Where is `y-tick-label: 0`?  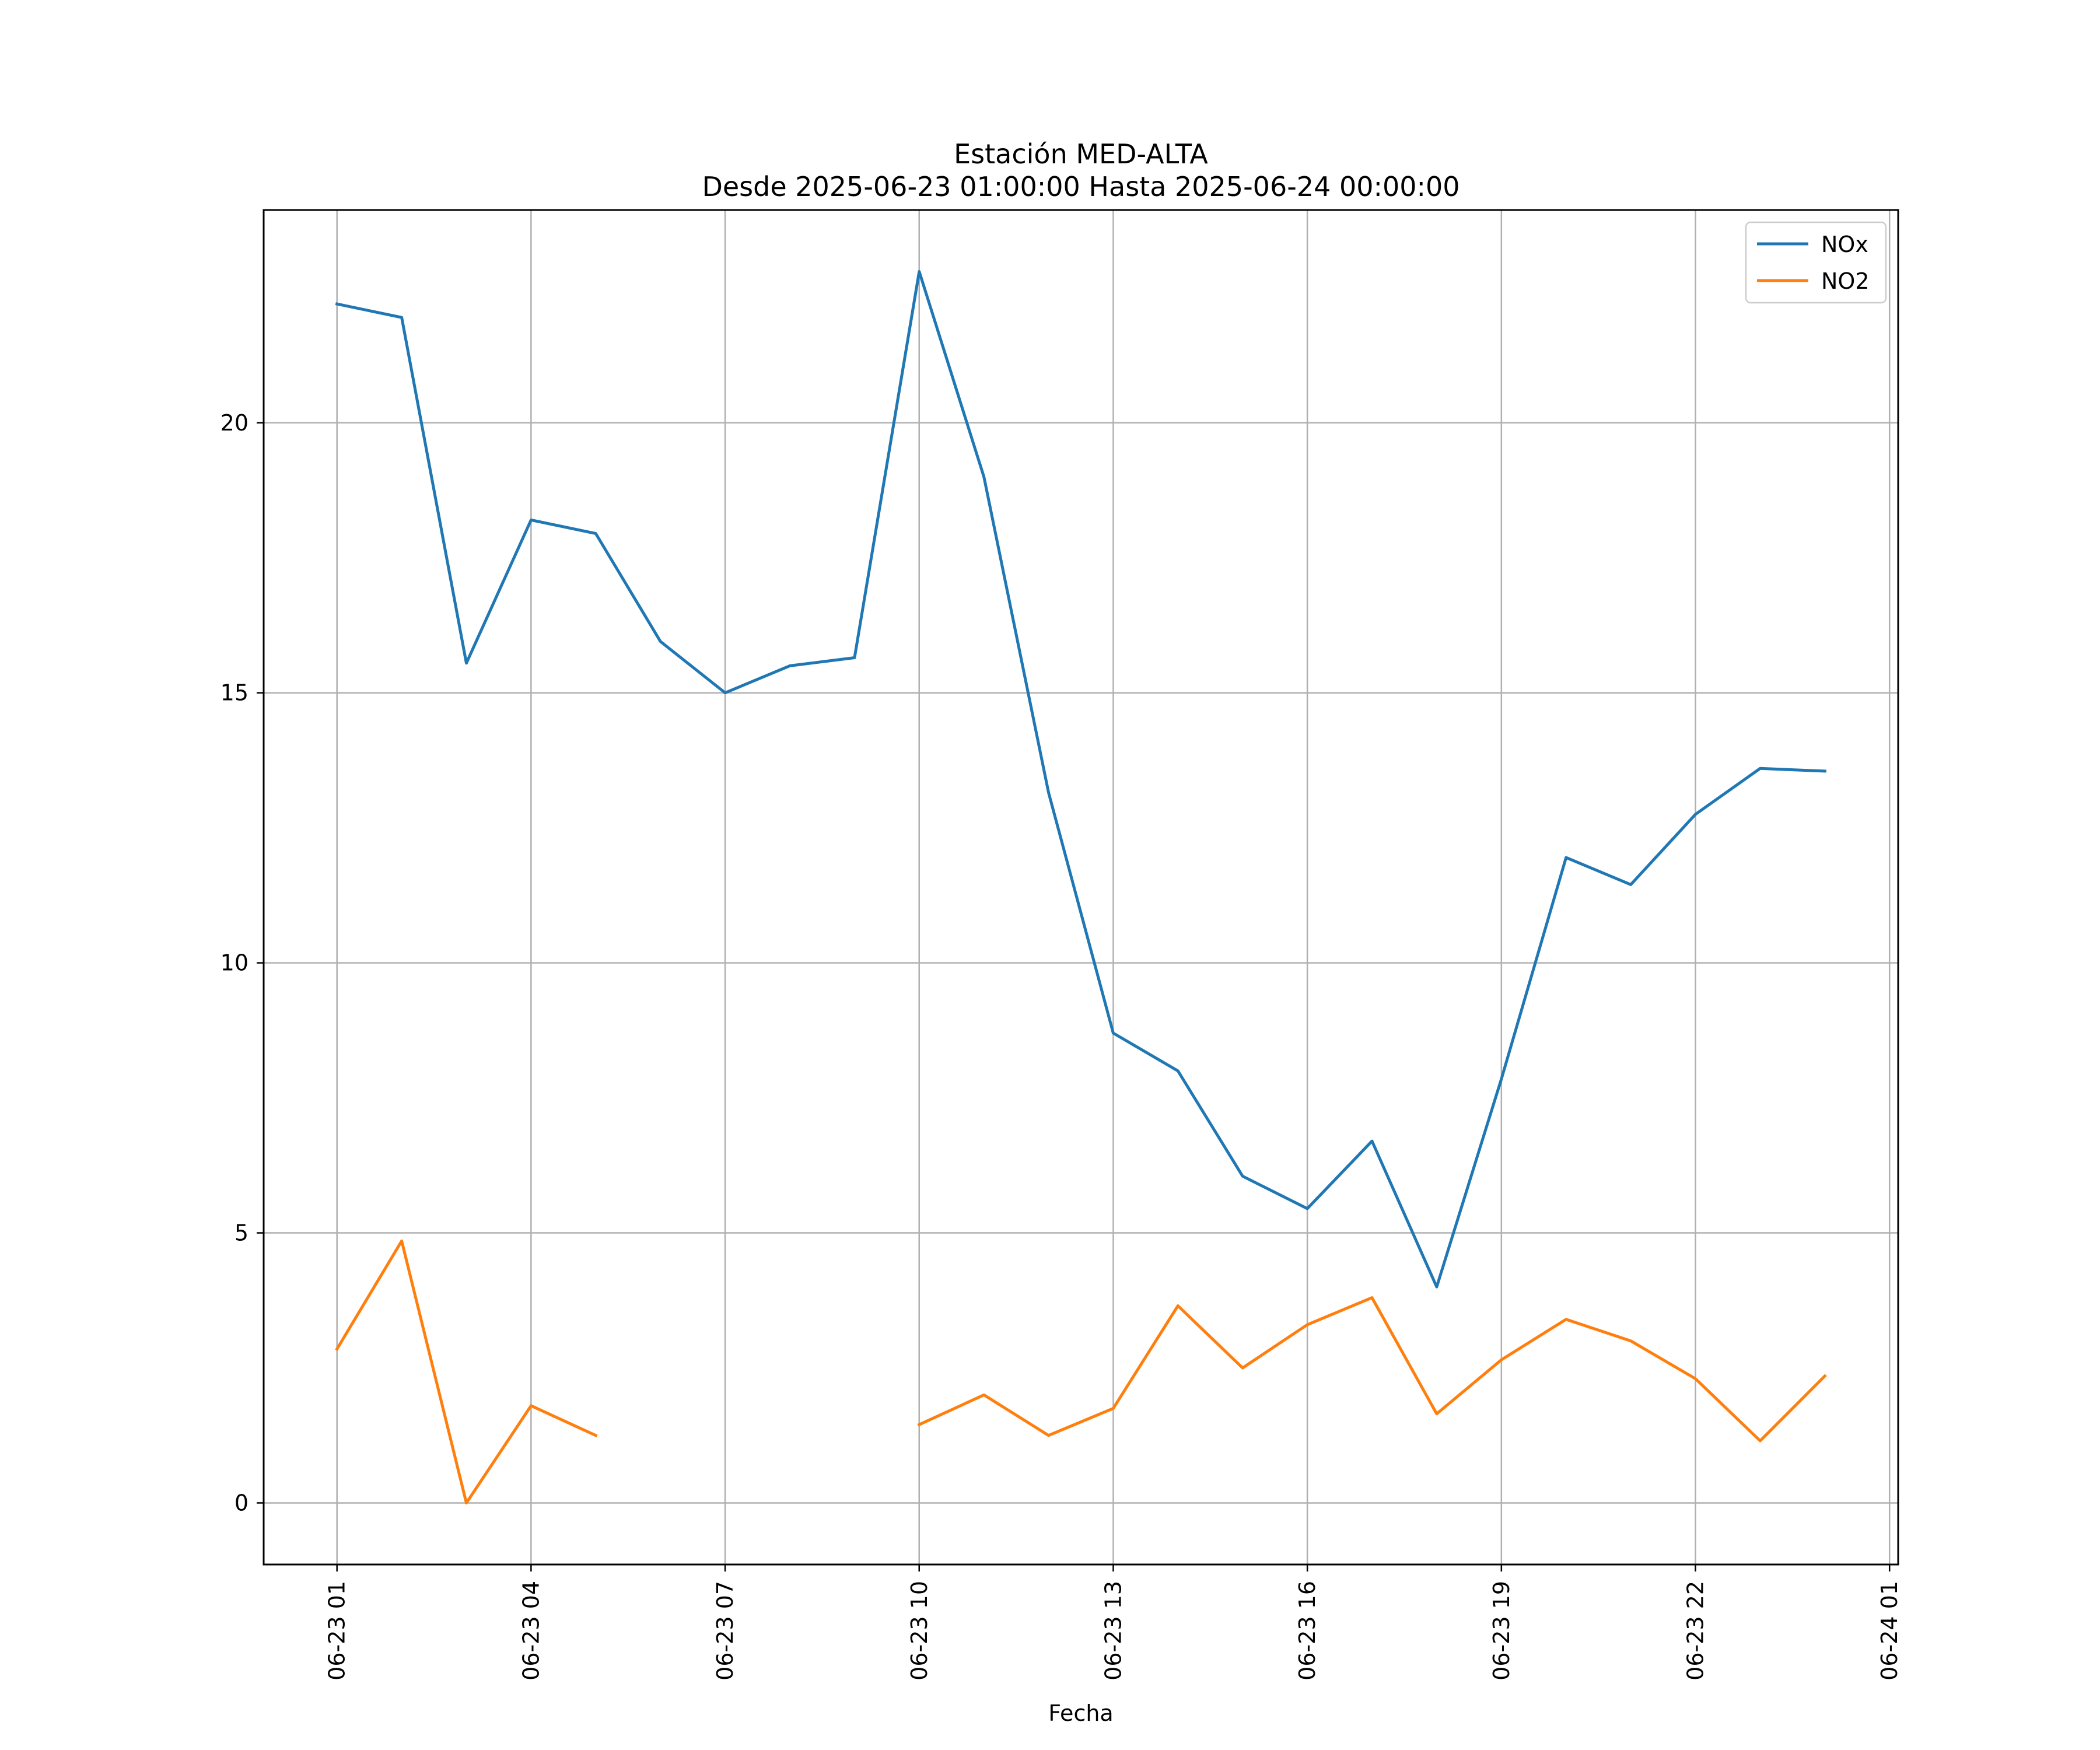 y-tick-label: 0 is located at coordinates (242, 1503).